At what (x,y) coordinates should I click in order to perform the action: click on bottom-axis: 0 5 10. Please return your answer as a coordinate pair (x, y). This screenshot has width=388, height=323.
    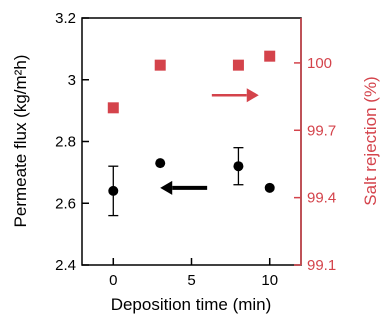
    Looking at the image, I should click on (193, 273).